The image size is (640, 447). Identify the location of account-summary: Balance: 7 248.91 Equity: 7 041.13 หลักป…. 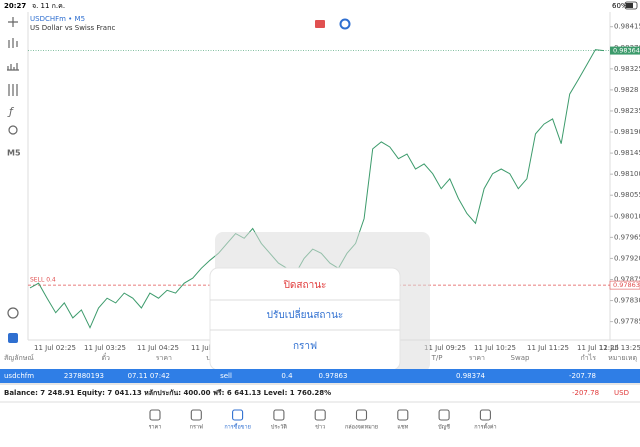
(167, 393).